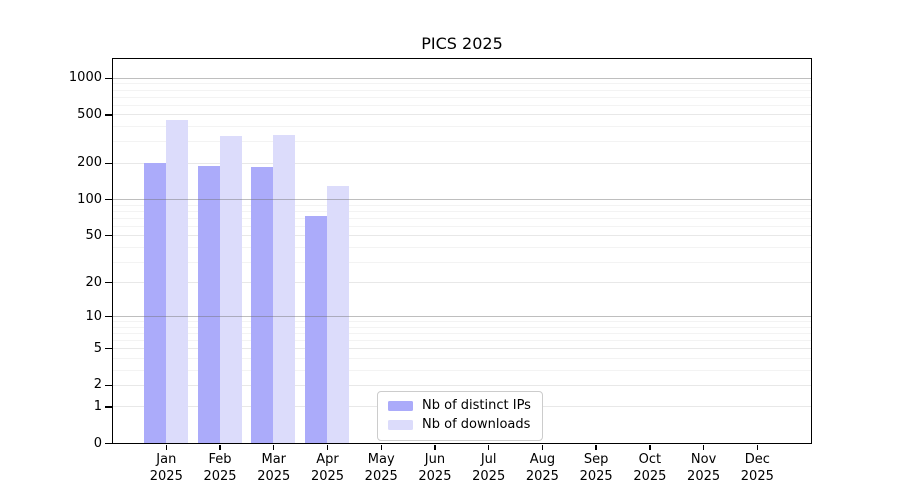 This screenshot has height=500, width=900. Describe the element at coordinates (274, 459) in the screenshot. I see `x-tick-month: Mar` at that location.